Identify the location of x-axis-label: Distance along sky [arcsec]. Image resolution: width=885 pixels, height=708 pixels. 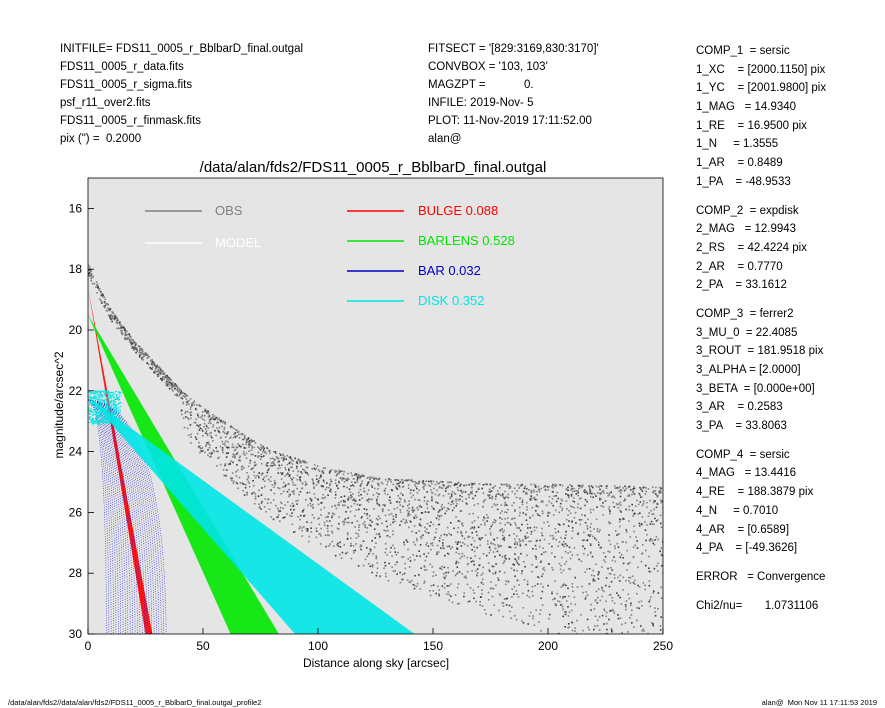
(376, 663).